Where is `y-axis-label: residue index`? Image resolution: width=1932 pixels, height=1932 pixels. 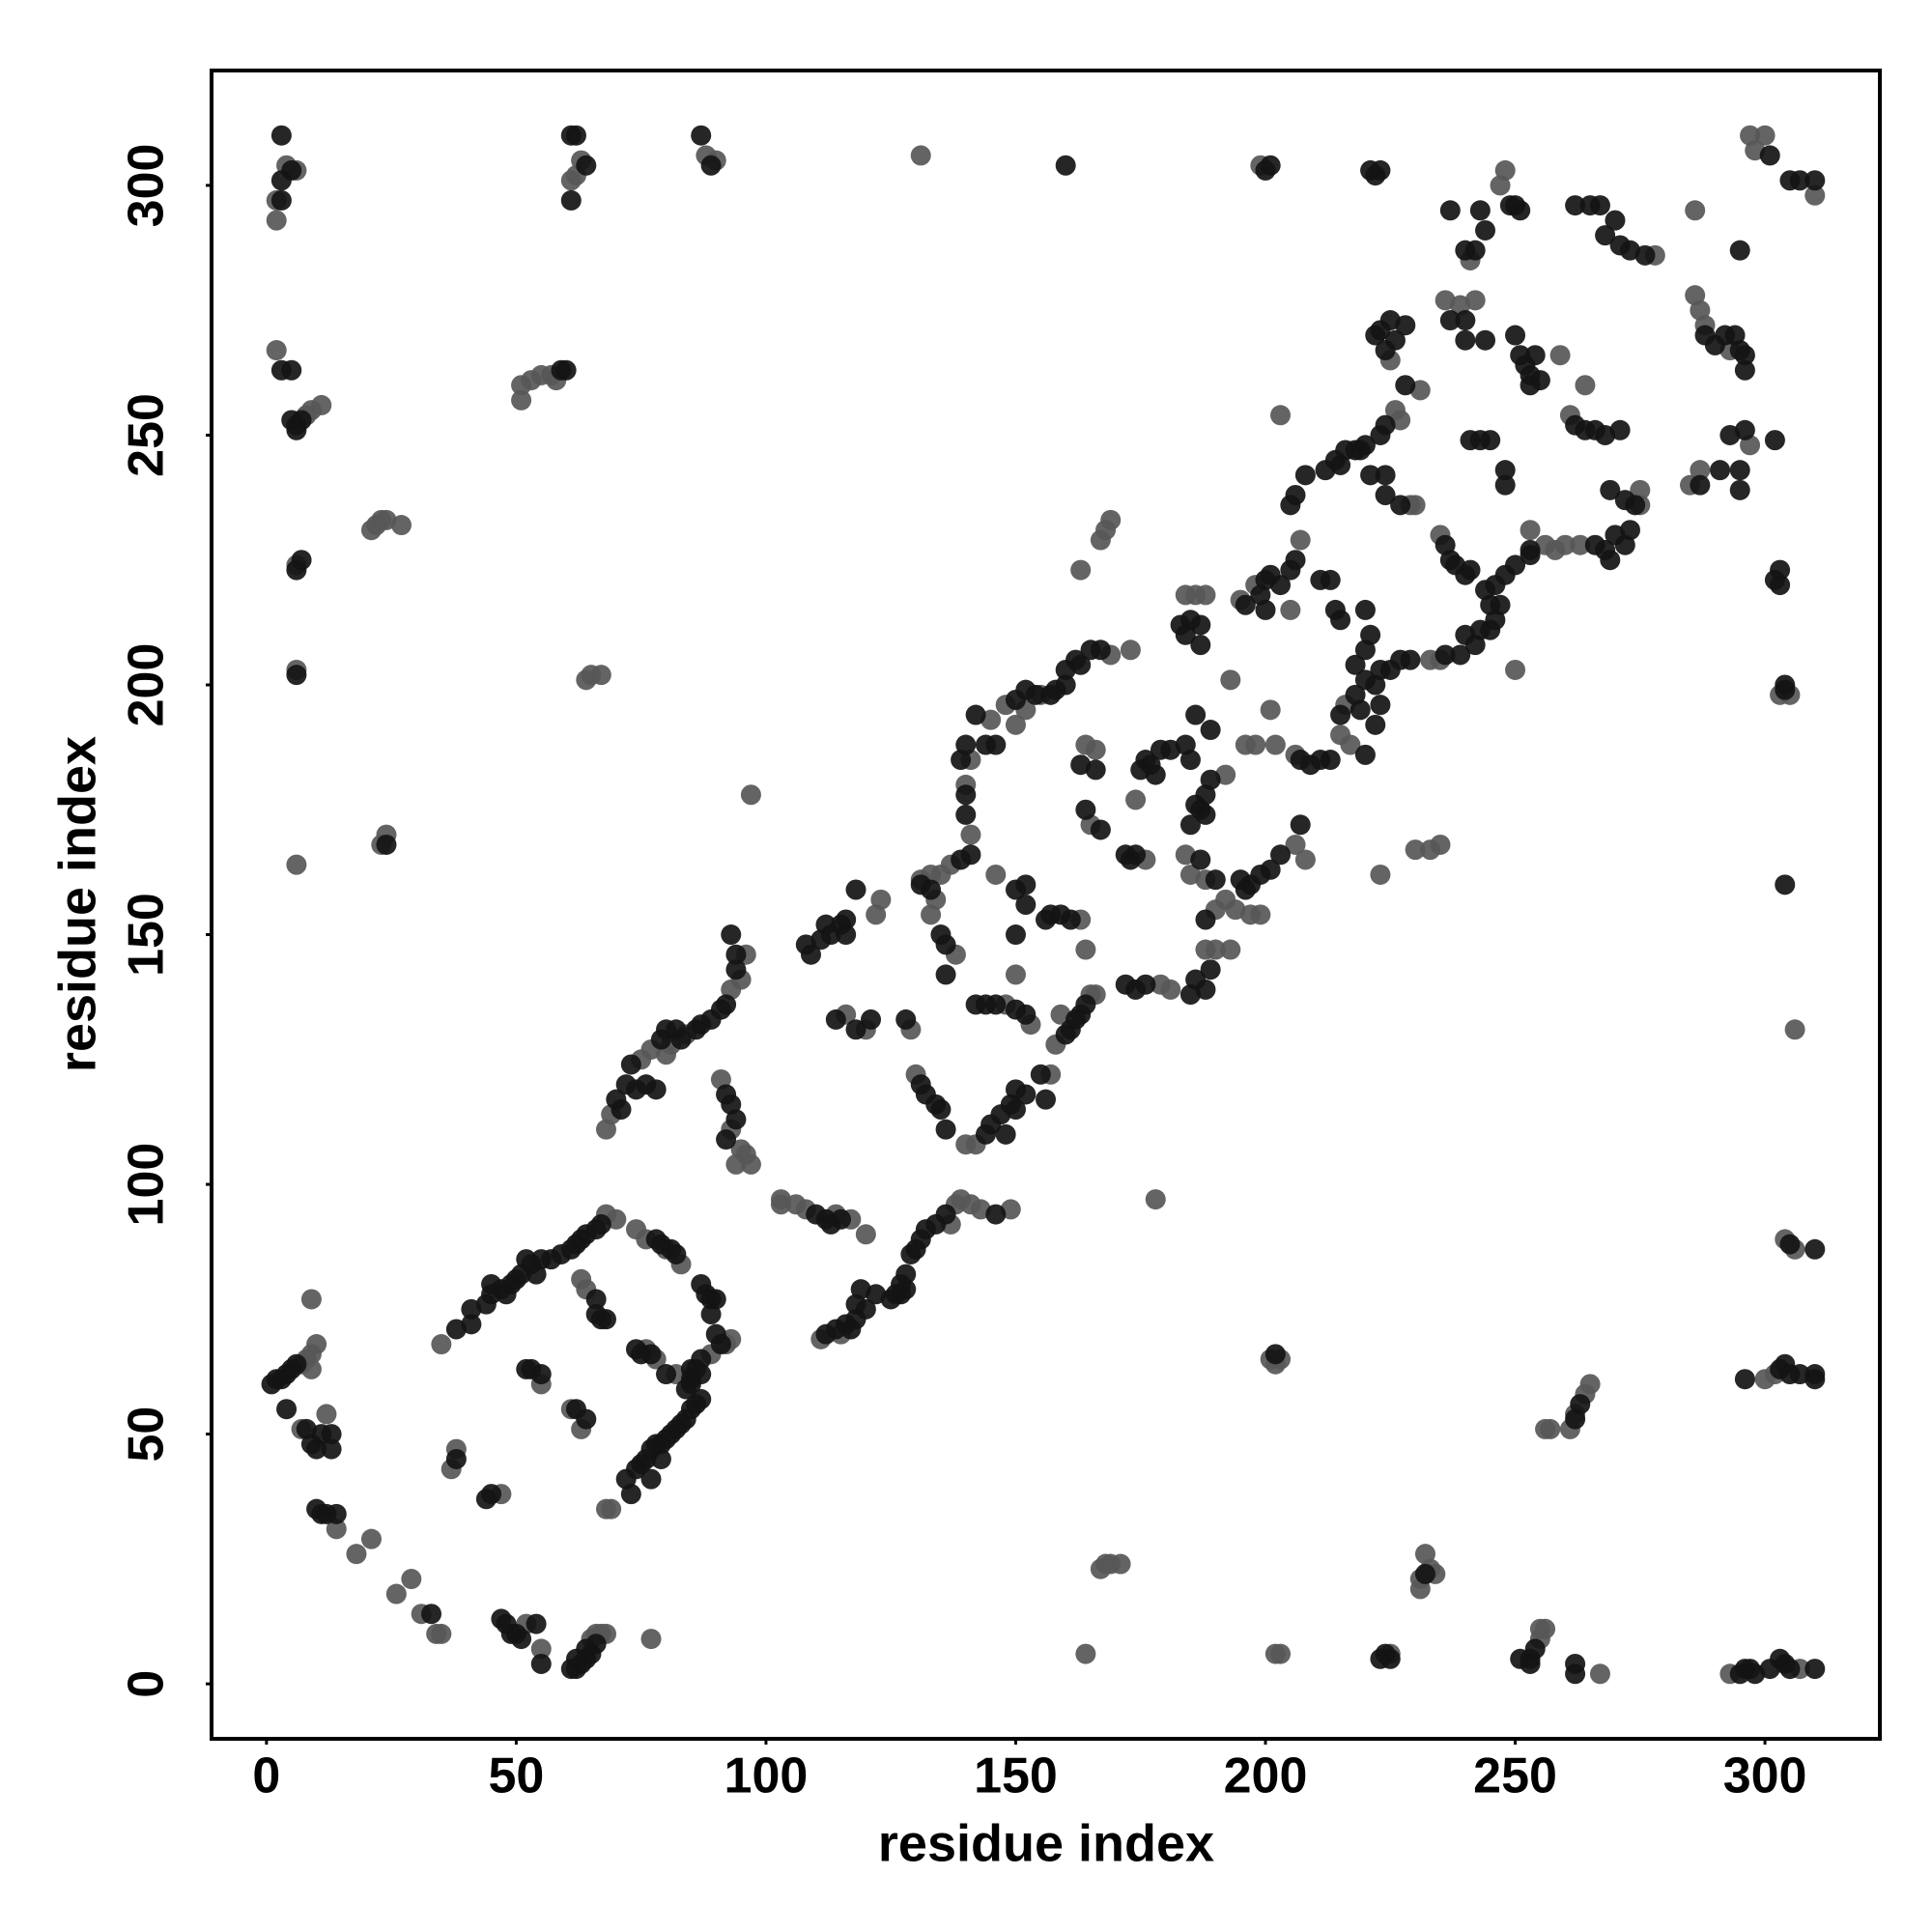 y-axis-label: residue index is located at coordinates (77, 904).